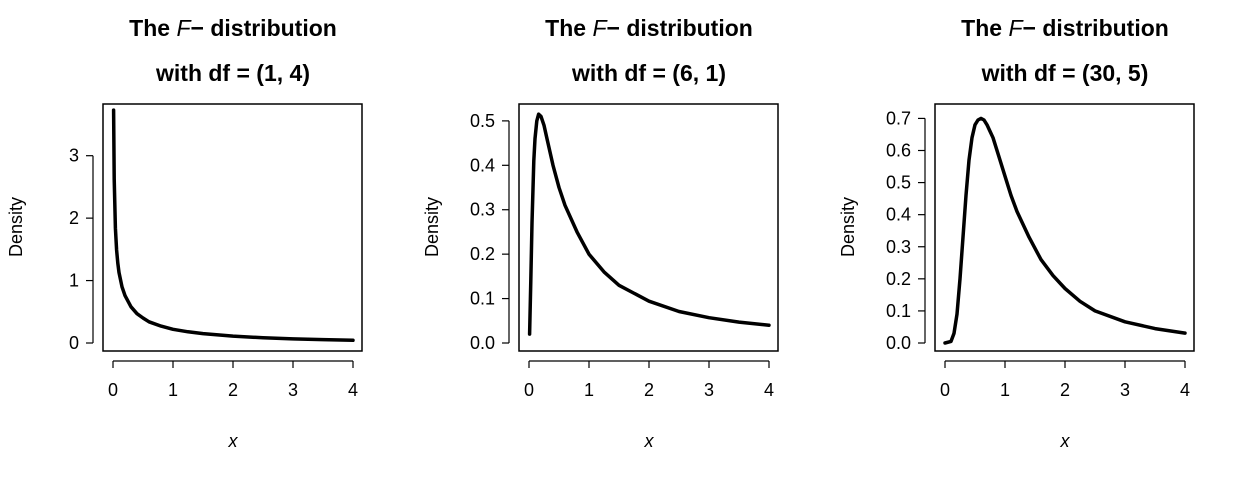 The height and width of the screenshot is (480, 1248). I want to click on panel-3-density-curve, so click(1065, 230).